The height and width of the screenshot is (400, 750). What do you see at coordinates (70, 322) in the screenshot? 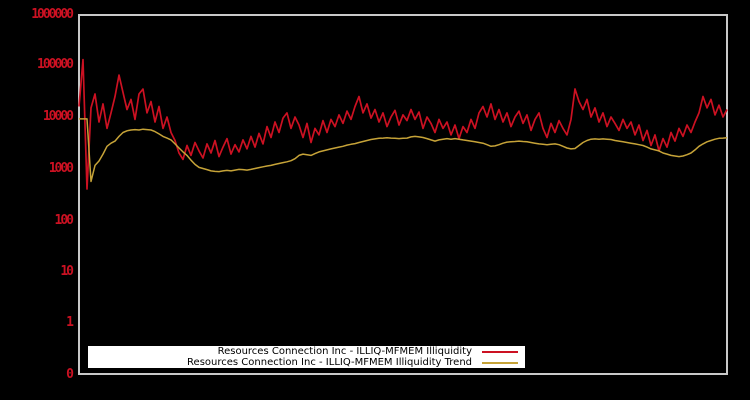
I see `y-tick-label-1: 1` at bounding box center [70, 322].